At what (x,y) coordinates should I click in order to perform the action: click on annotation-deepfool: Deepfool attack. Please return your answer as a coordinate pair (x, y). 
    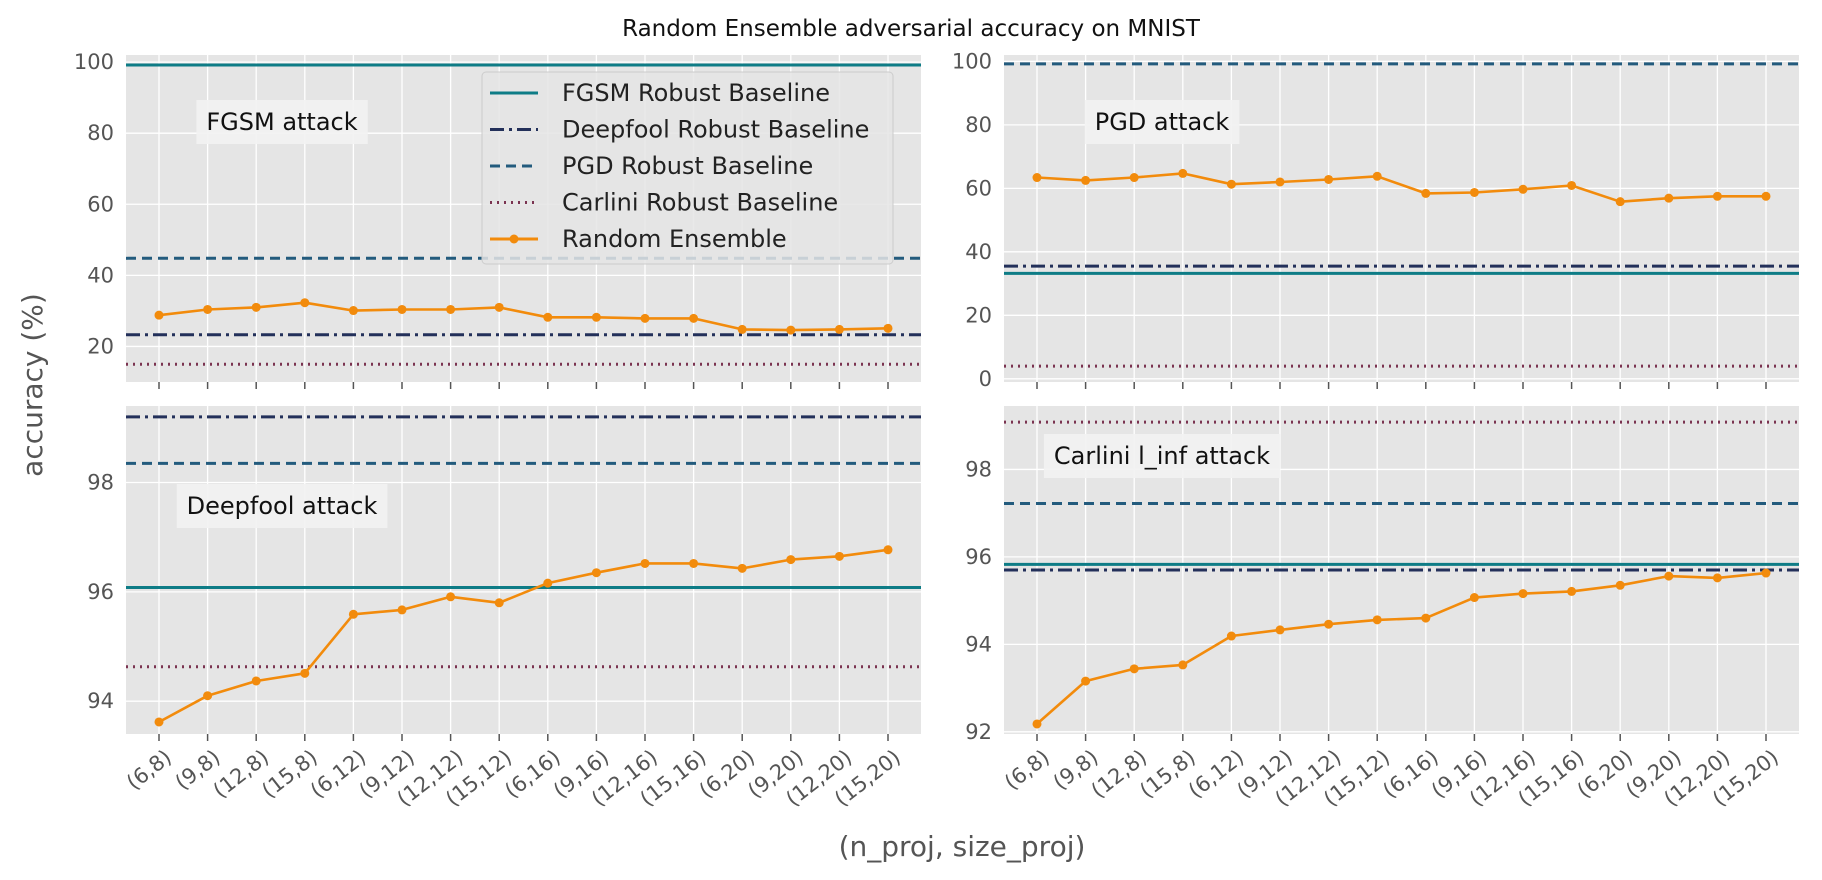
    Looking at the image, I should click on (282, 506).